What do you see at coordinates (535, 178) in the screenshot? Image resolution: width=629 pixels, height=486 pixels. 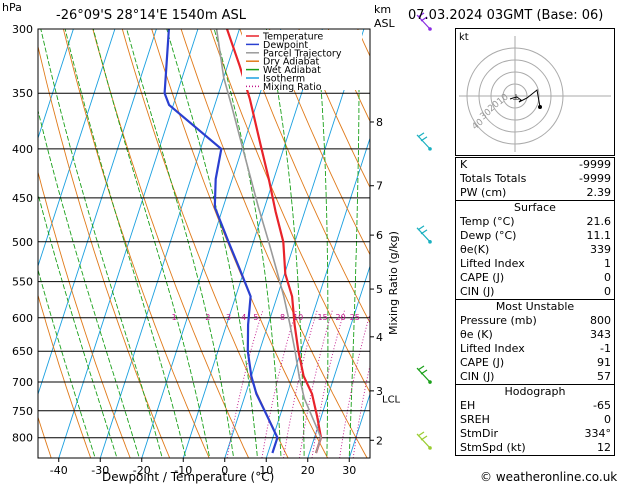 I see `totals-totals-row: Totals Totals -9999` at bounding box center [535, 178].